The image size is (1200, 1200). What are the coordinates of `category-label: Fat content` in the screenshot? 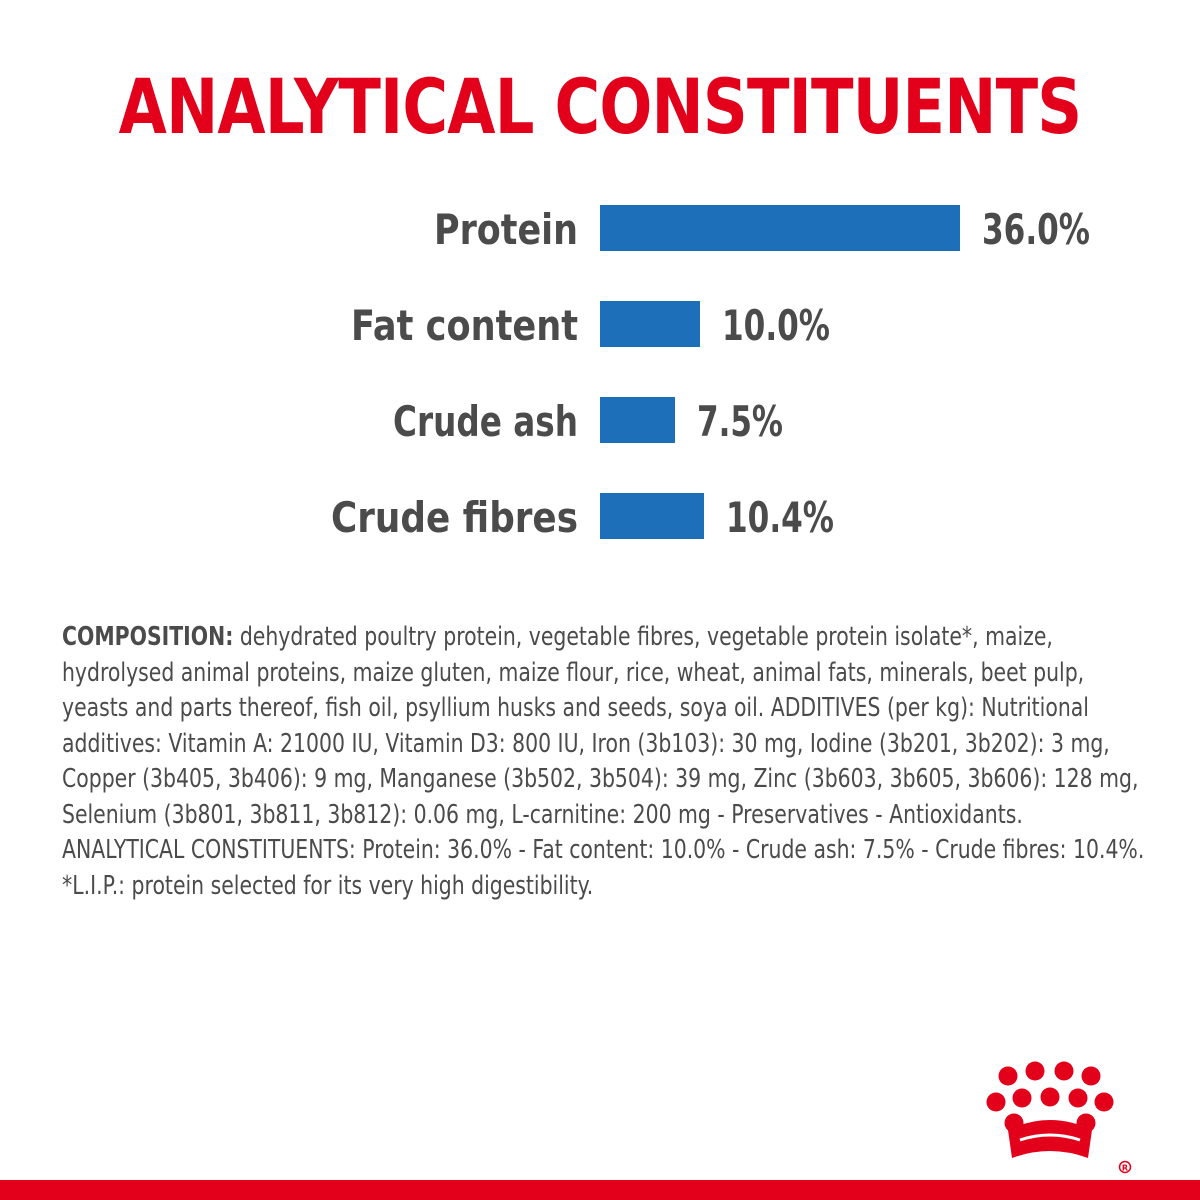 It's located at (464, 325).